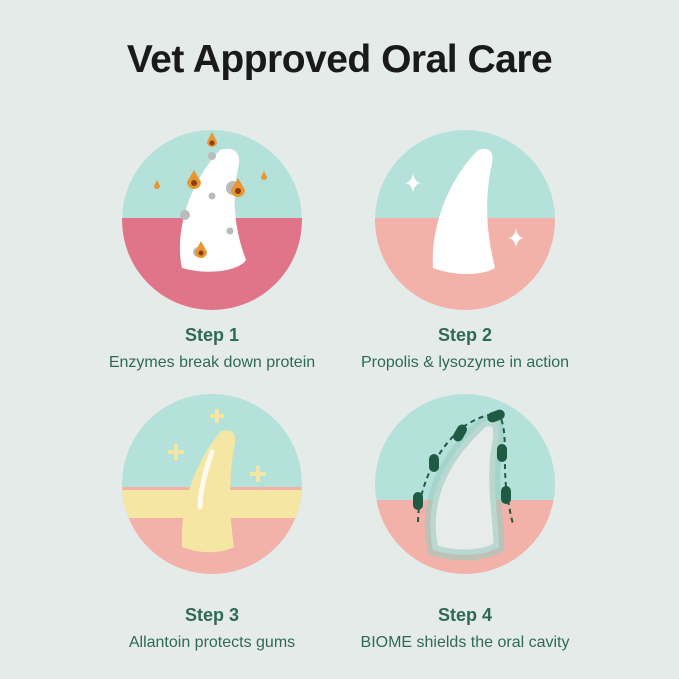 This screenshot has width=679, height=679. I want to click on plus-sparkle-icon, so click(217, 445).